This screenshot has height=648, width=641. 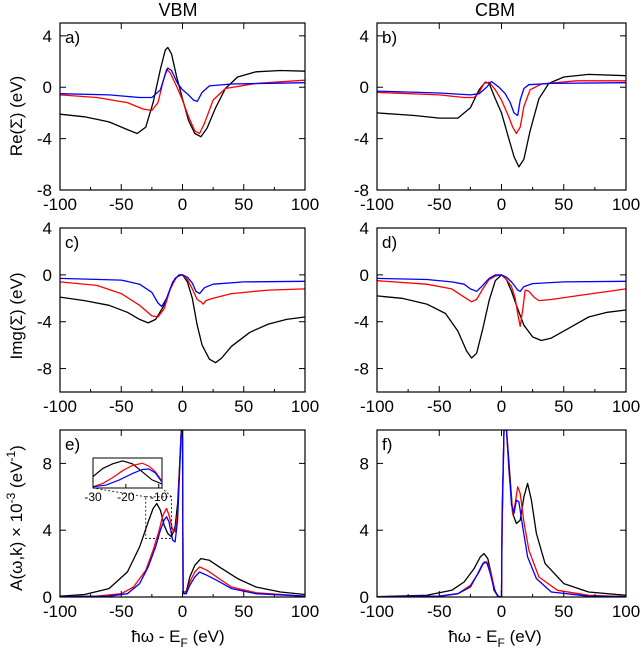 What do you see at coordinates (501, 611) in the screenshot?
I see `x-tick-label-f: 0` at bounding box center [501, 611].